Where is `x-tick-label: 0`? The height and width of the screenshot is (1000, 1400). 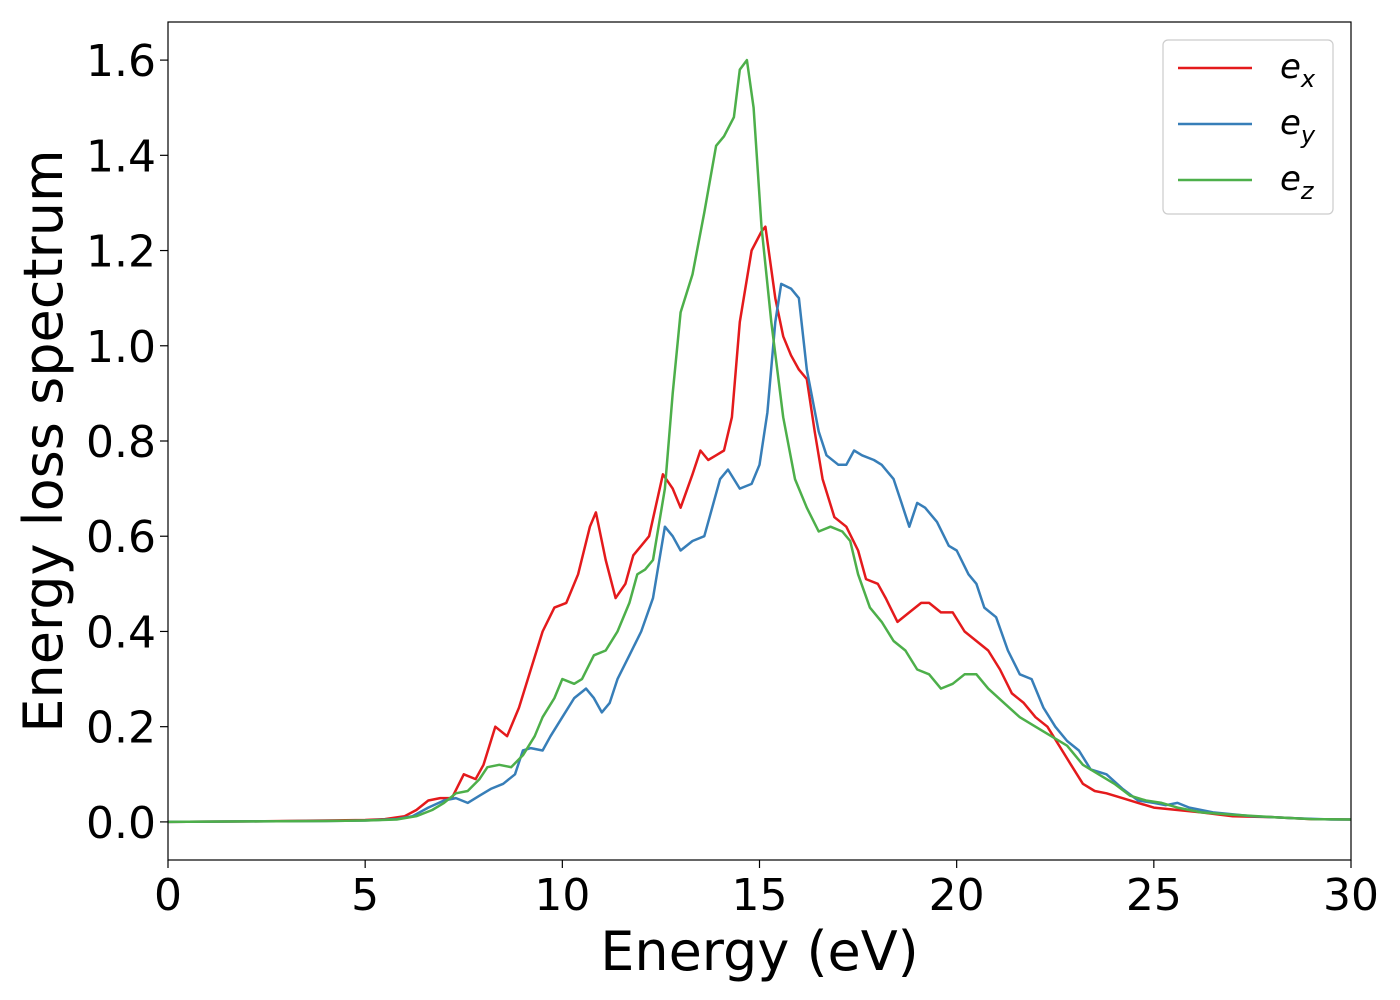
x-tick-label: 0 is located at coordinates (168, 895).